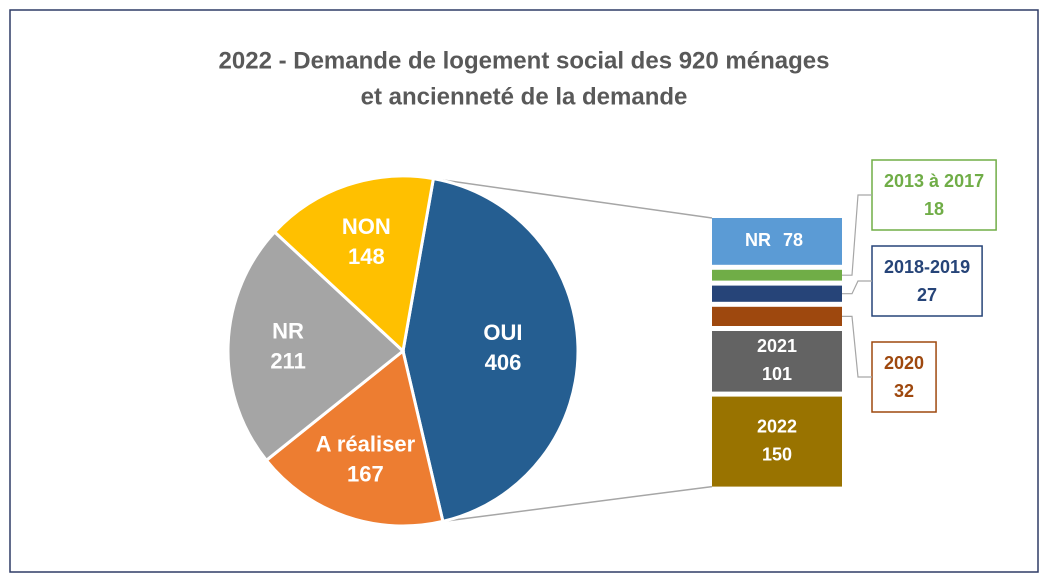 The width and height of the screenshot is (1048, 582). Describe the element at coordinates (503, 362) in the screenshot. I see `pie-value-label: 406` at that location.